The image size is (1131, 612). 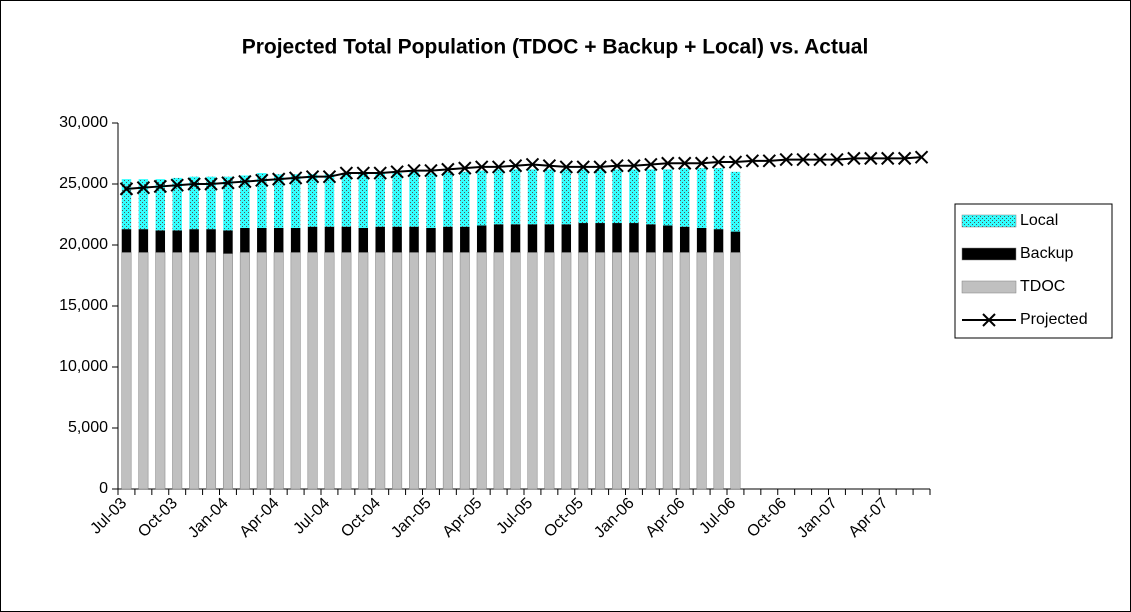 What do you see at coordinates (83, 122) in the screenshot?
I see `y-tick-label: 30,000` at bounding box center [83, 122].